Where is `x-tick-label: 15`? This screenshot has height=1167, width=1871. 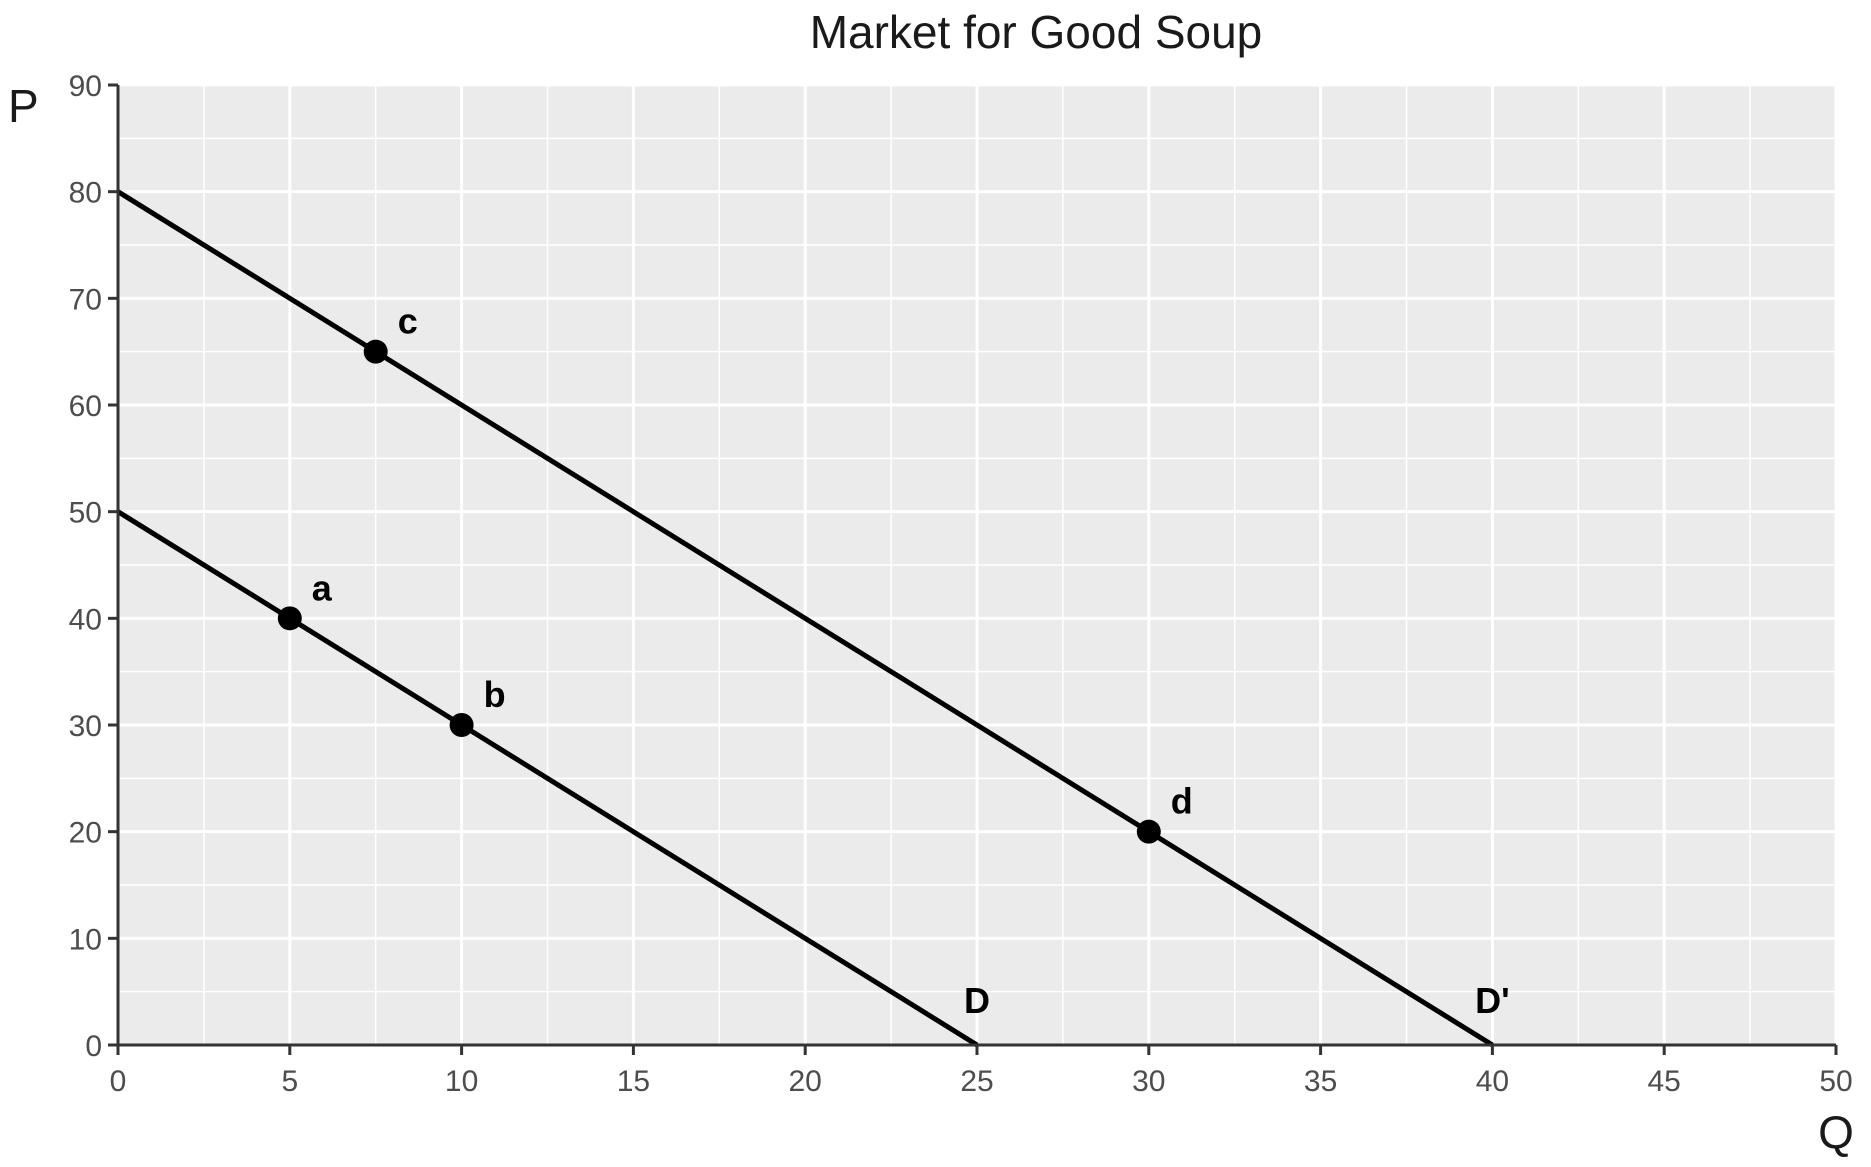 x-tick-label: 15 is located at coordinates (633, 1081).